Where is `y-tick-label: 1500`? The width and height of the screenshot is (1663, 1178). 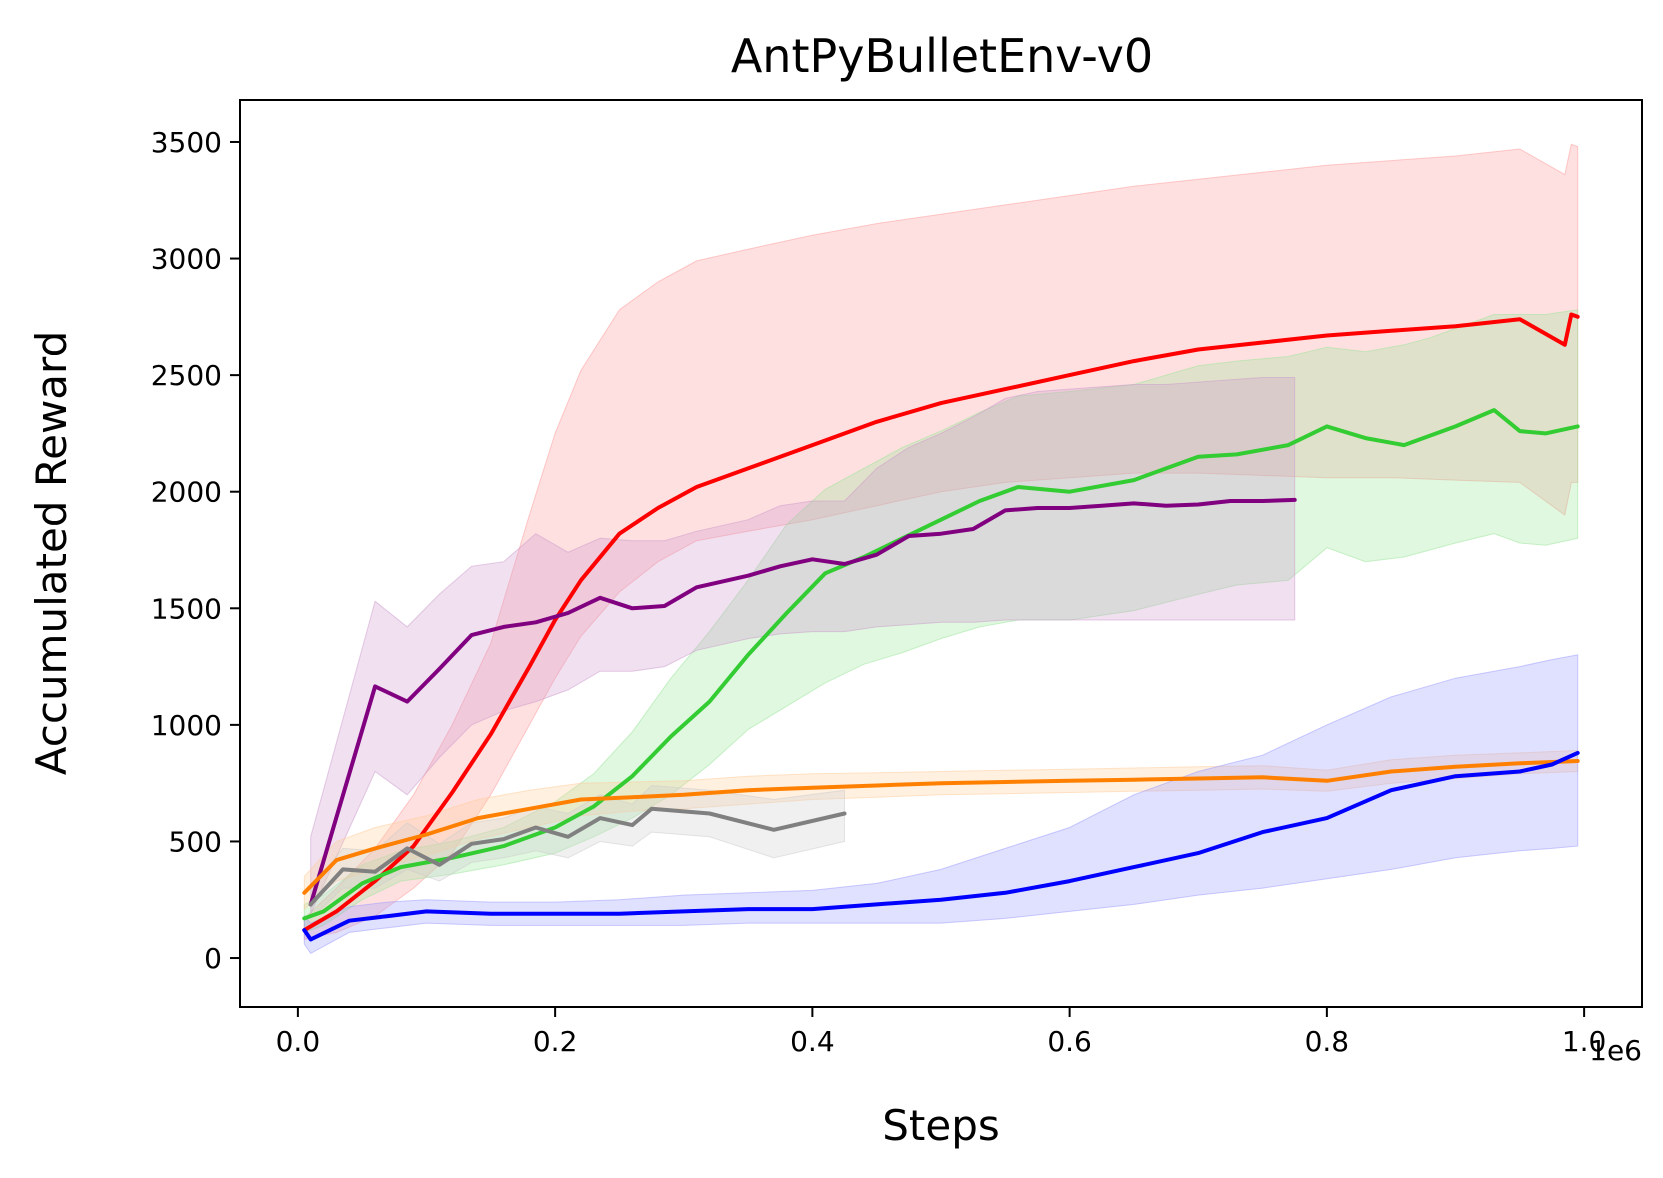
y-tick-label: 1500 is located at coordinates (186, 608).